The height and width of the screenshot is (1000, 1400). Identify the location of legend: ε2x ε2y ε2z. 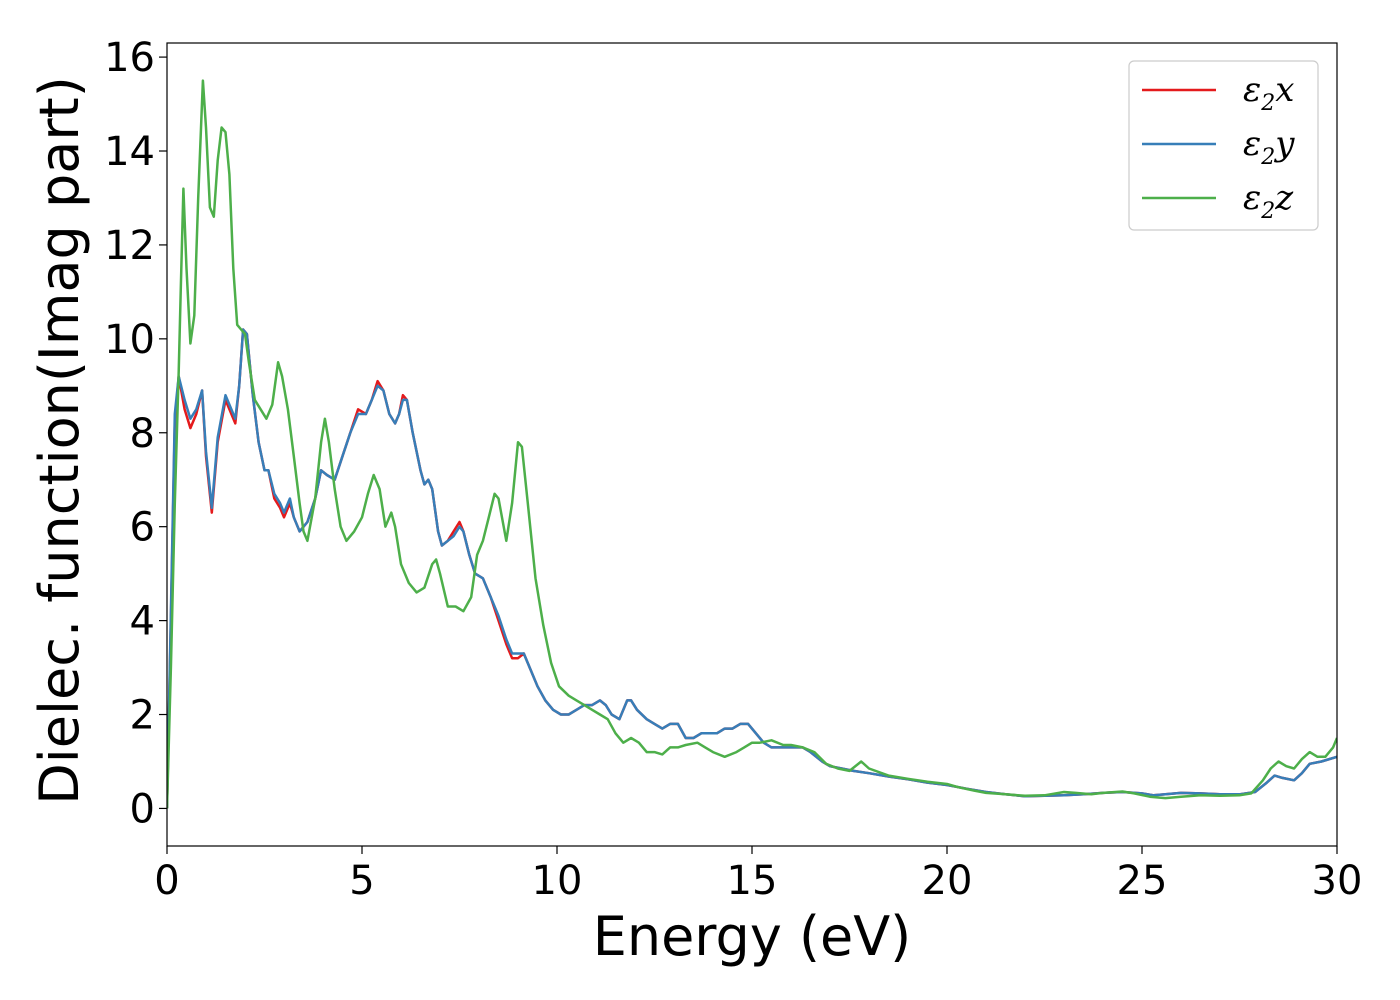
(1223, 145).